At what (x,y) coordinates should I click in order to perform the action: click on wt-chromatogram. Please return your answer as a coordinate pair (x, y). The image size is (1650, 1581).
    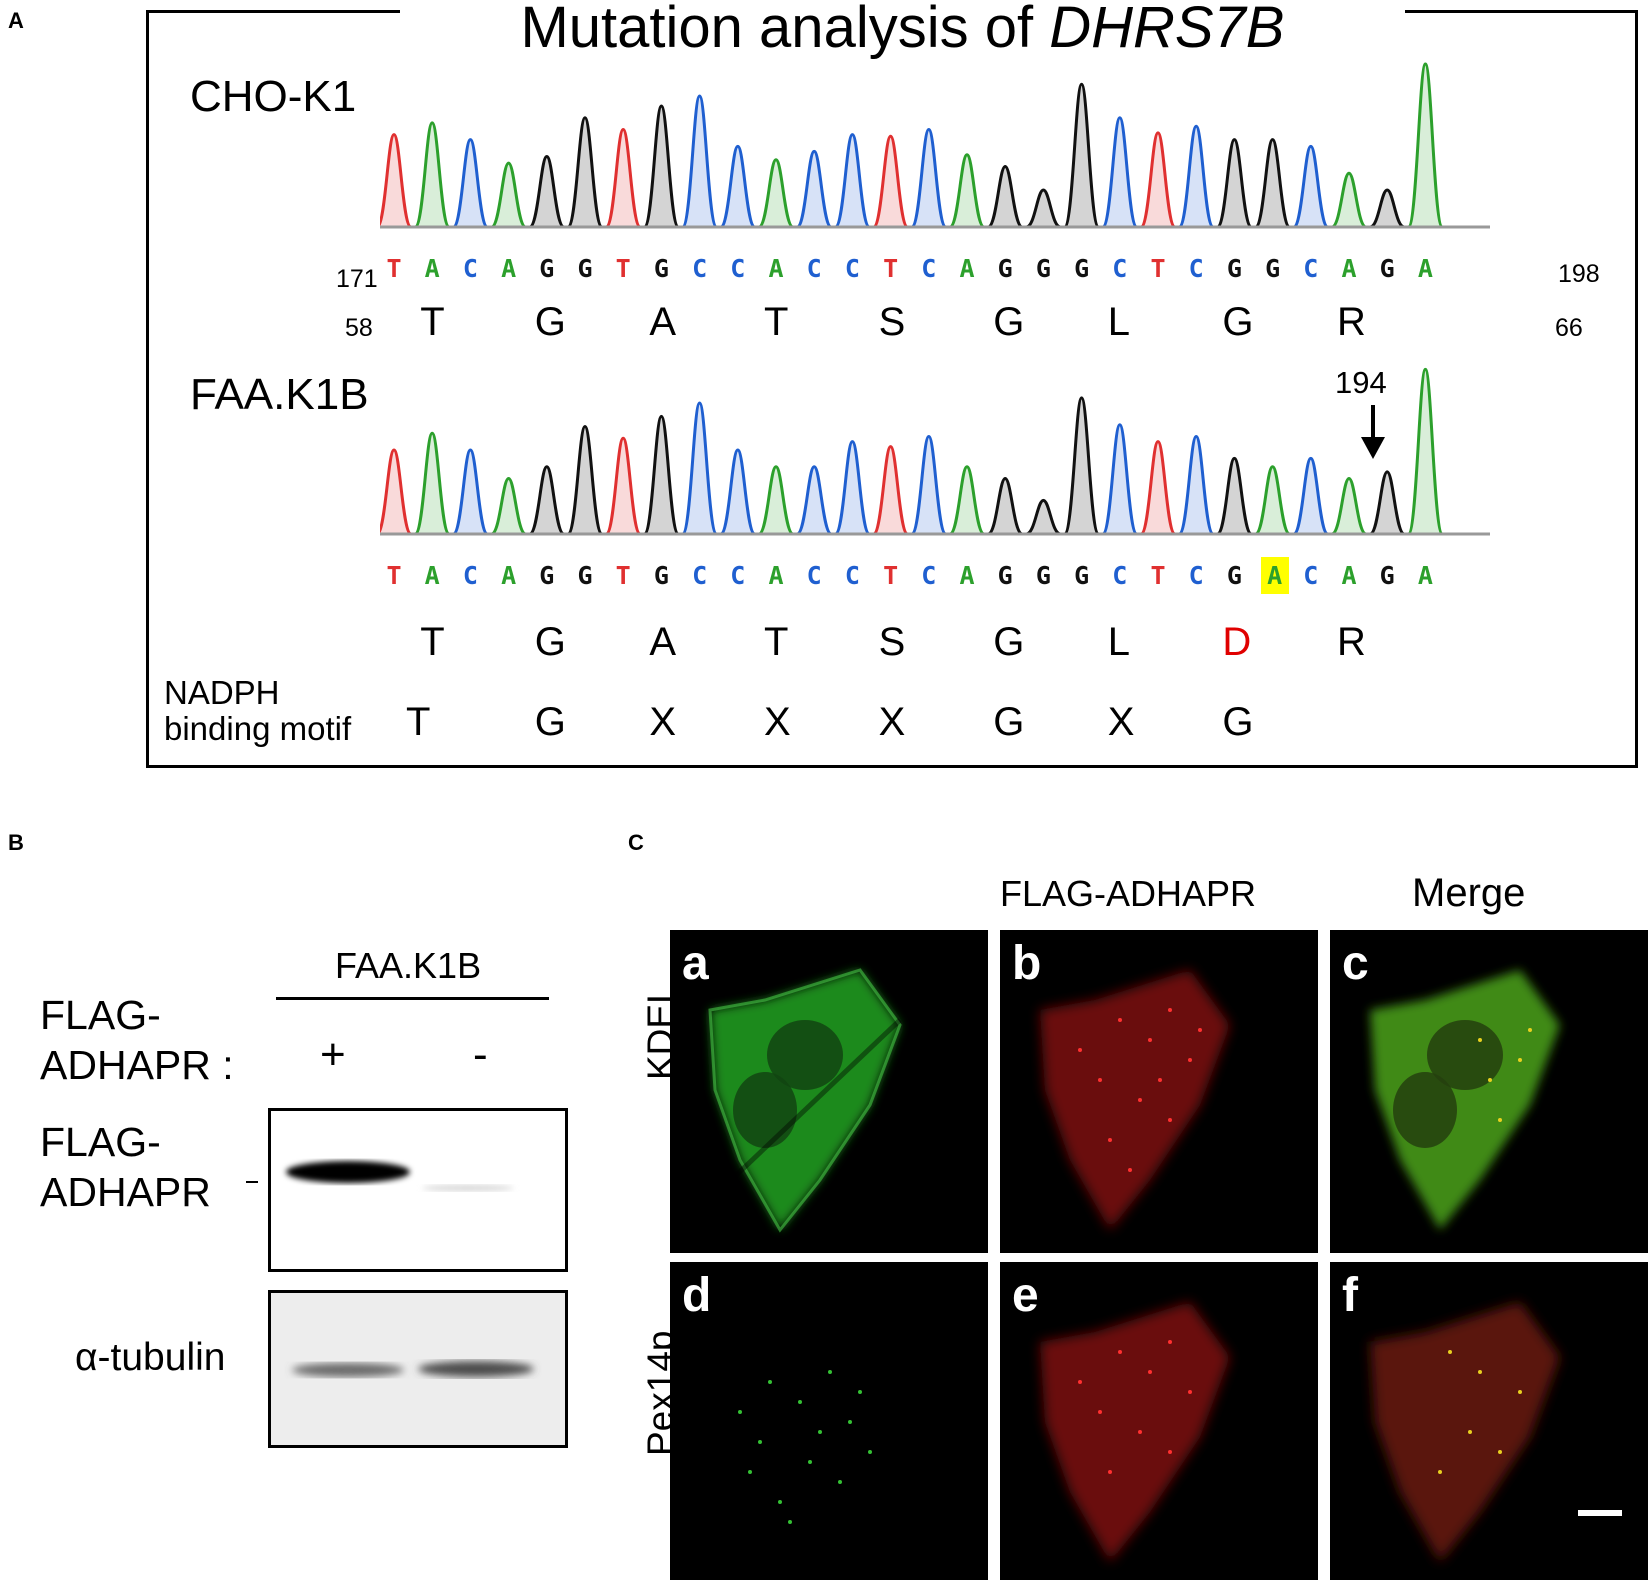
    Looking at the image, I should click on (935, 145).